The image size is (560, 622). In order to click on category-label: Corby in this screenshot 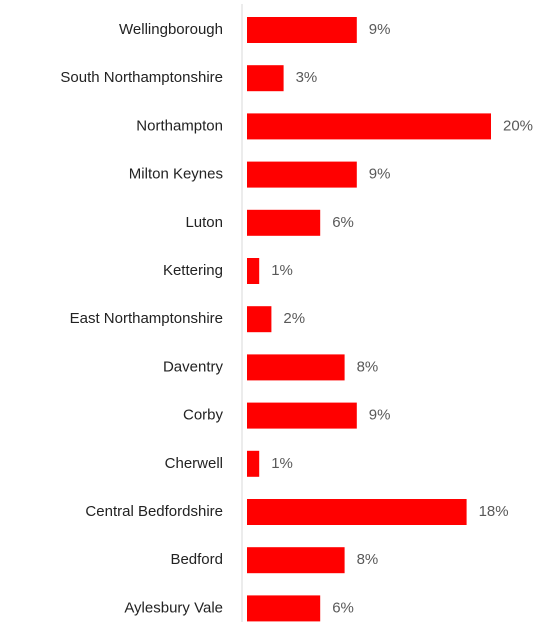, I will do `click(203, 415)`.